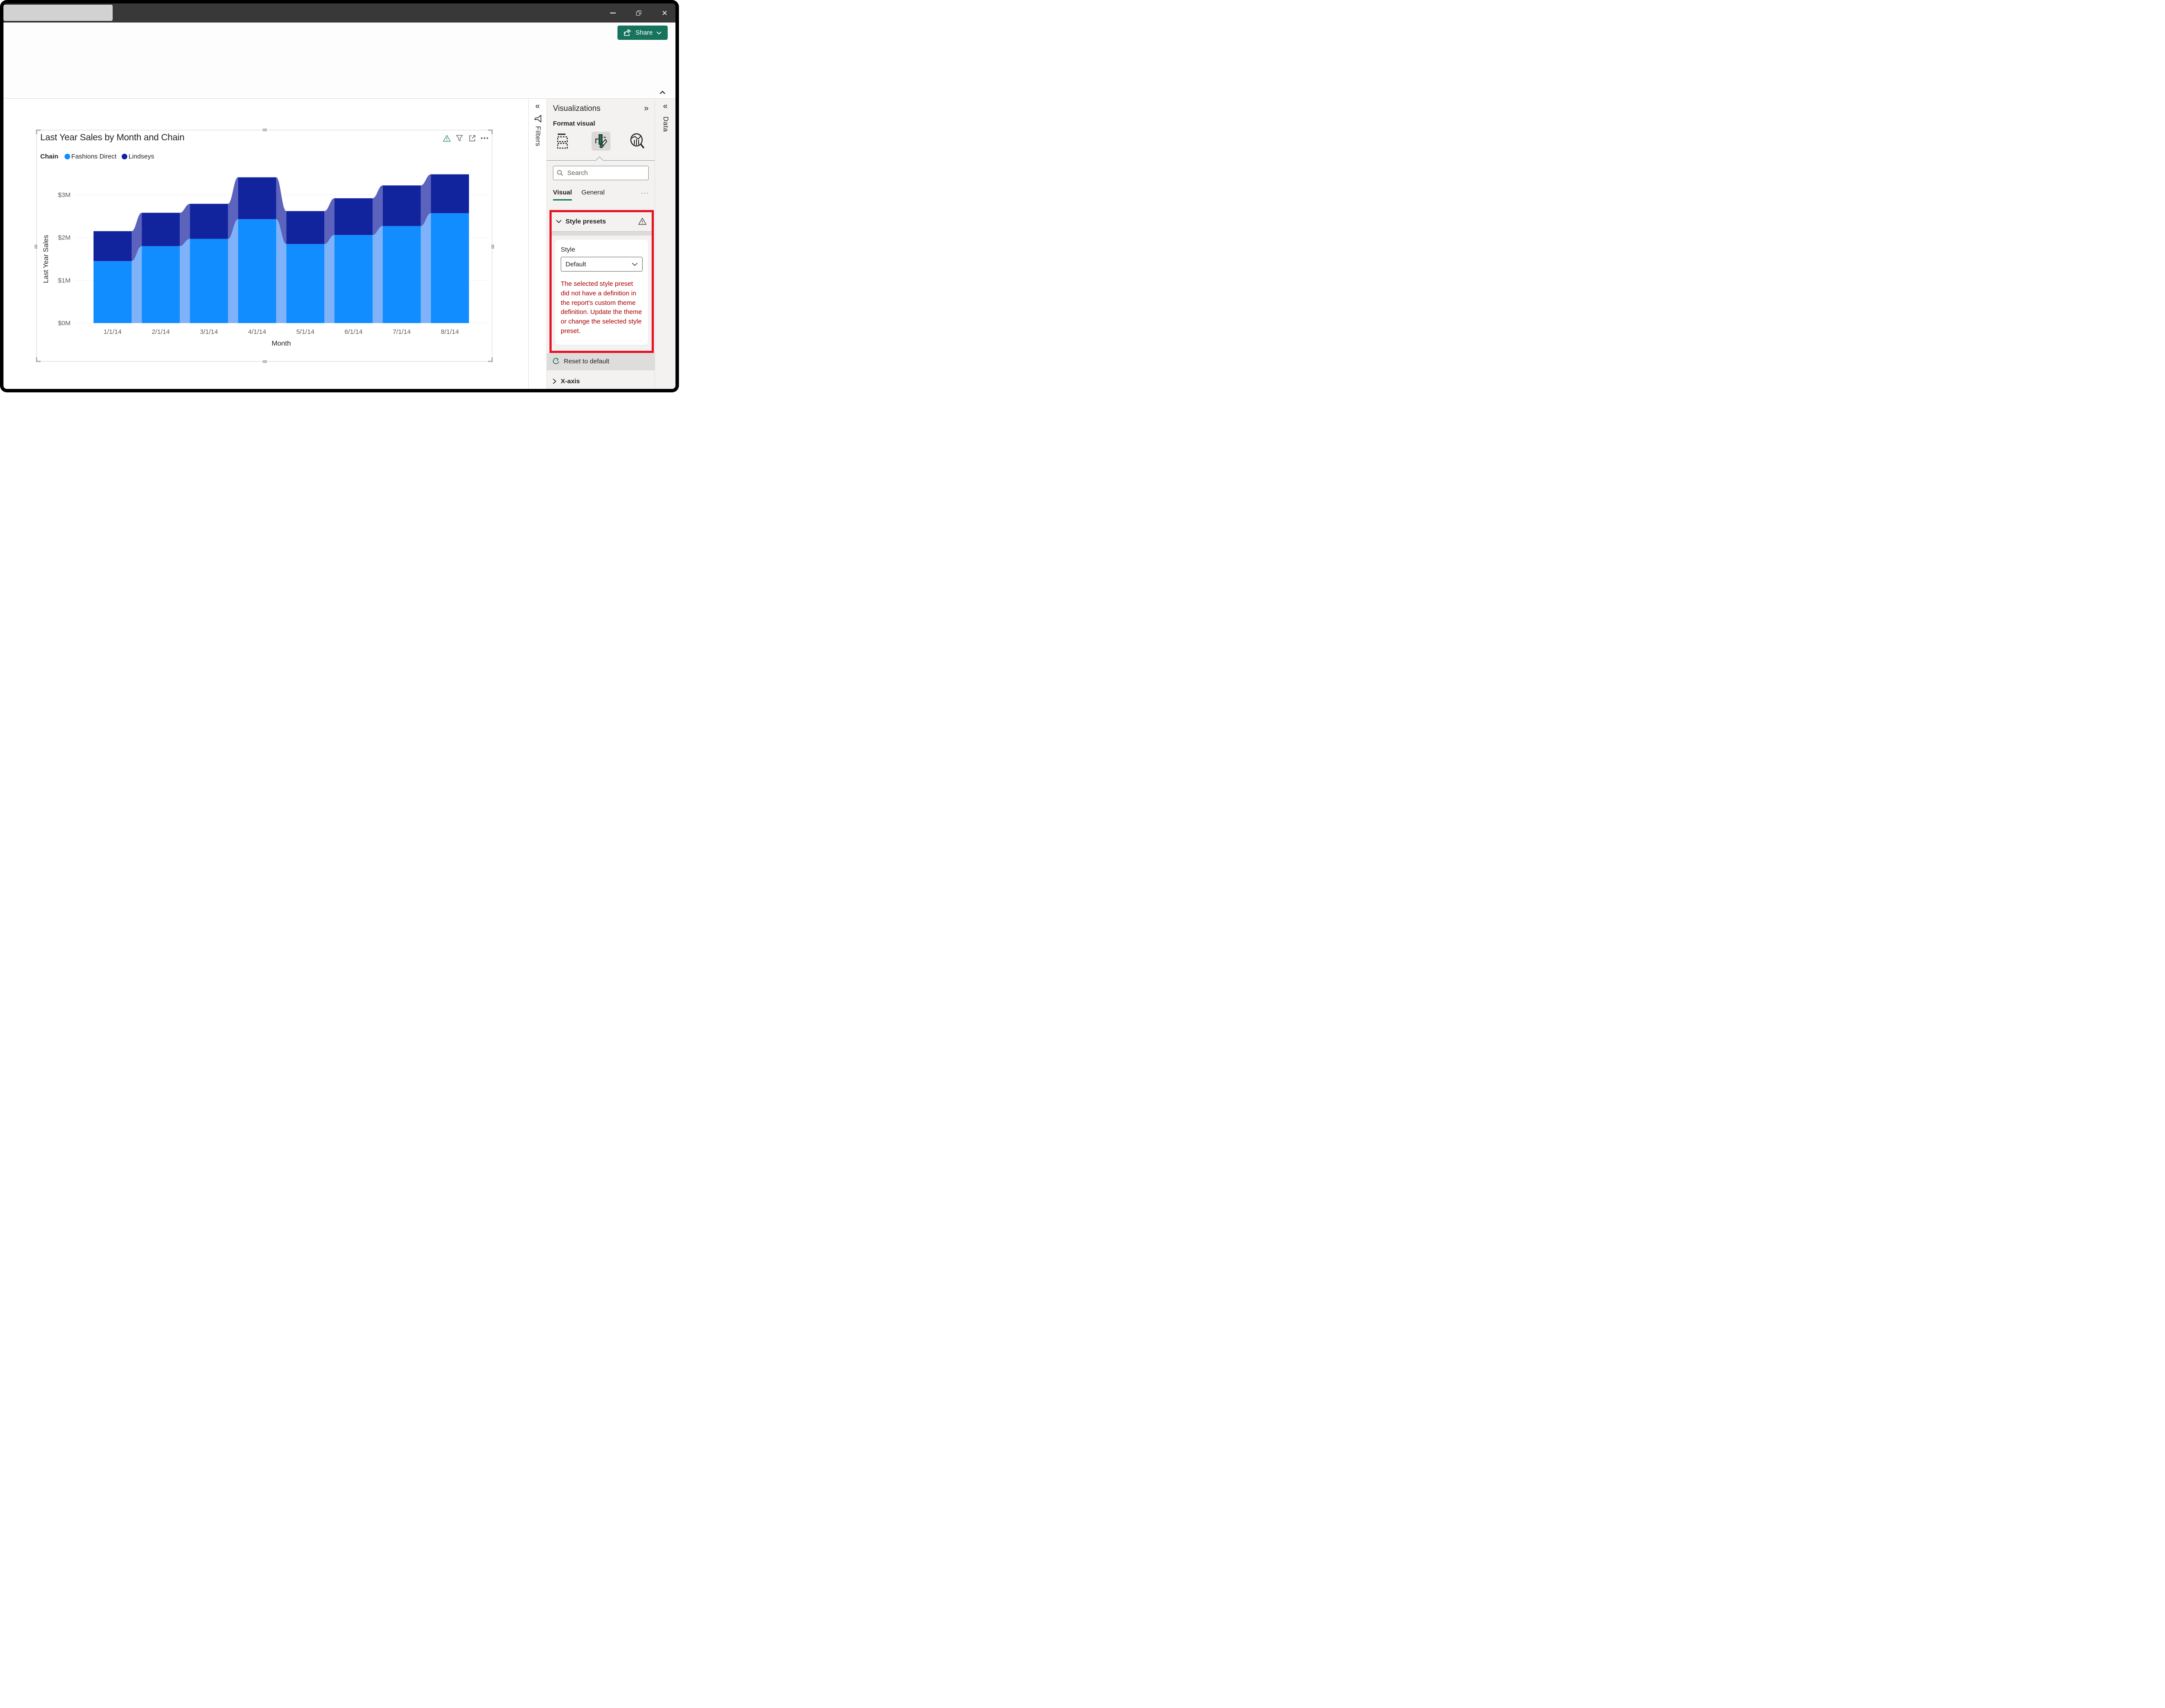  Describe the element at coordinates (112, 137) in the screenshot. I see `visual-title: Last Year Sales by Month and Chain` at that location.